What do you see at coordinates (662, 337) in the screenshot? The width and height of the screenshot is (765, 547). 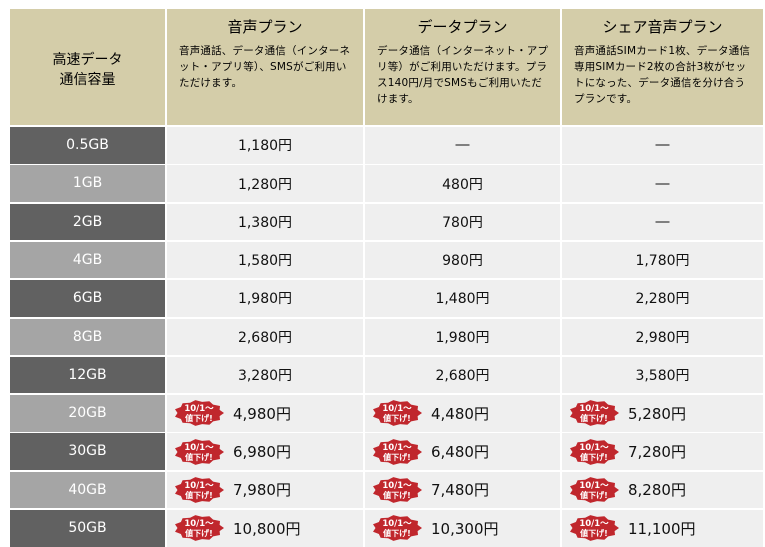 I see `price-value: 2,980円` at bounding box center [662, 337].